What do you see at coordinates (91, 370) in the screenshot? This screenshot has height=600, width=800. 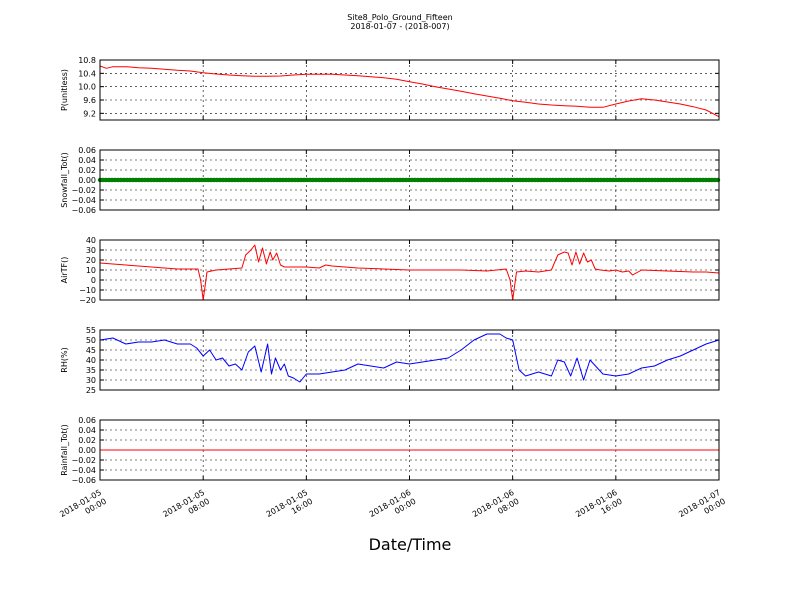 I see `y-tick-label: 35` at bounding box center [91, 370].